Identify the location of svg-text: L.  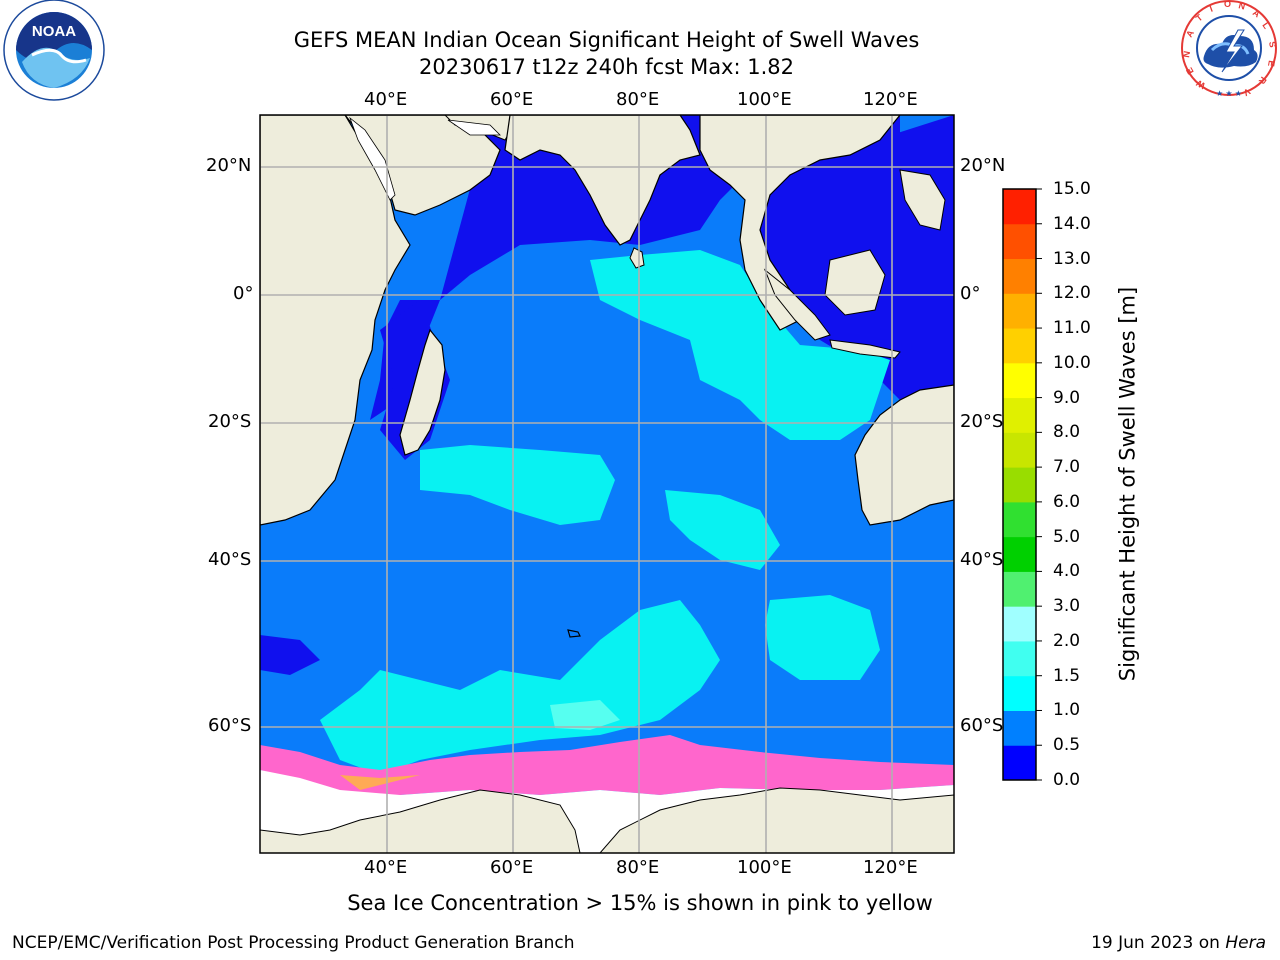
(1266, 25).